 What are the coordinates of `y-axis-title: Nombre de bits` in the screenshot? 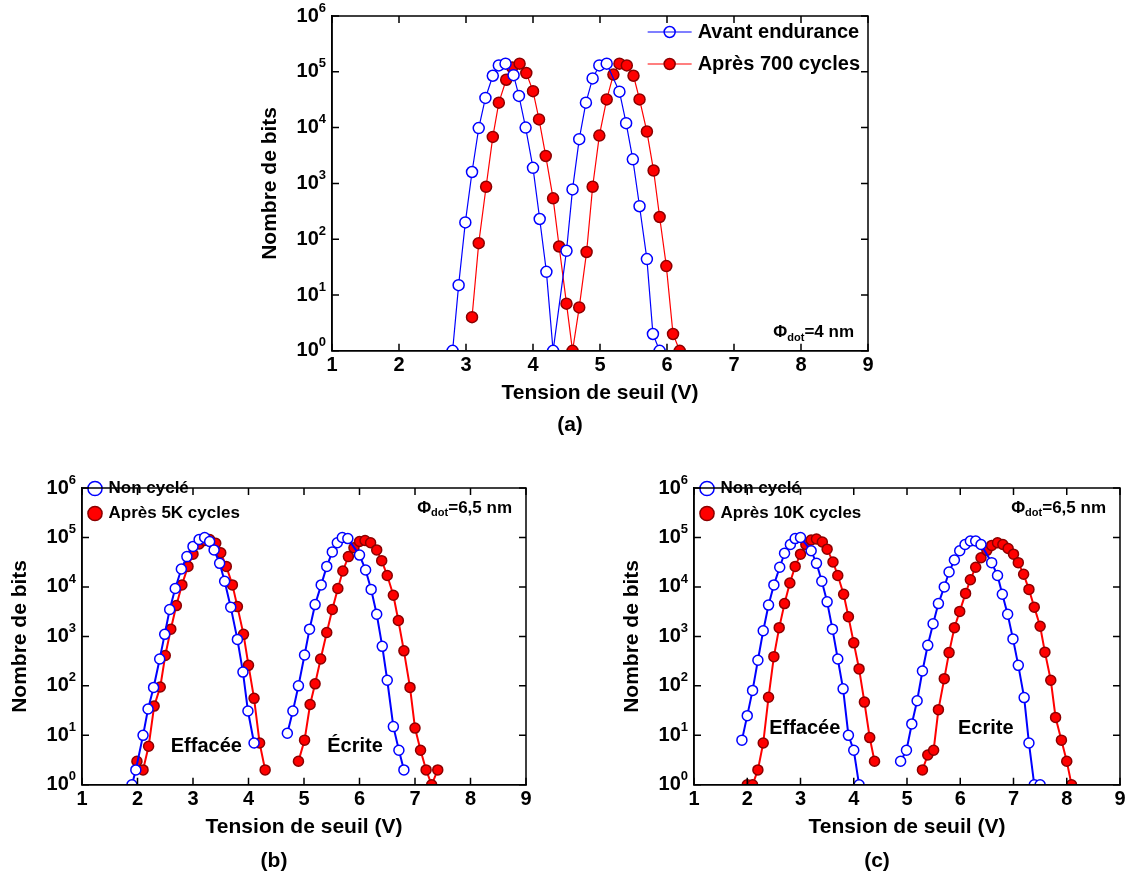 It's located at (19, 636).